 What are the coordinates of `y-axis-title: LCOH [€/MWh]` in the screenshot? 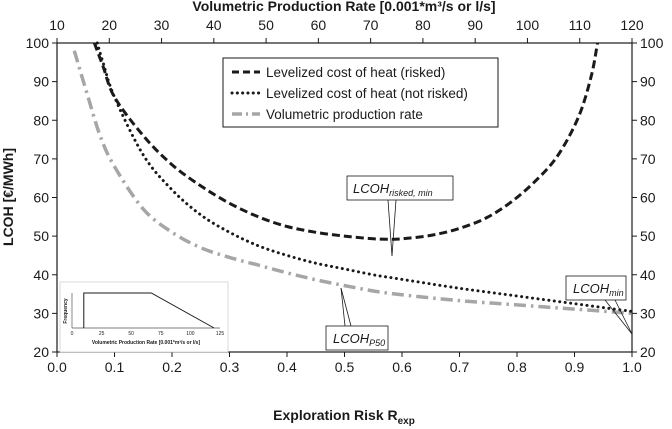 It's located at (8, 197).